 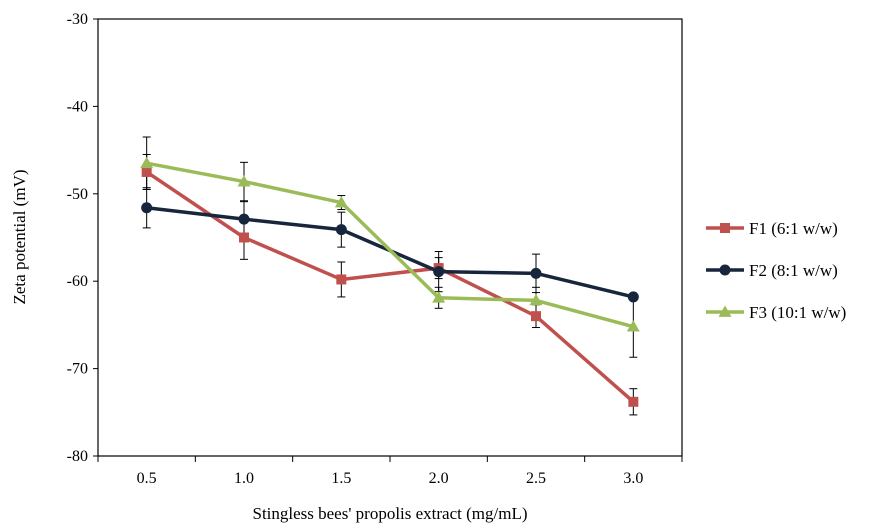 I want to click on legend-label: F2 (8:1 w/w), so click(x=793, y=270).